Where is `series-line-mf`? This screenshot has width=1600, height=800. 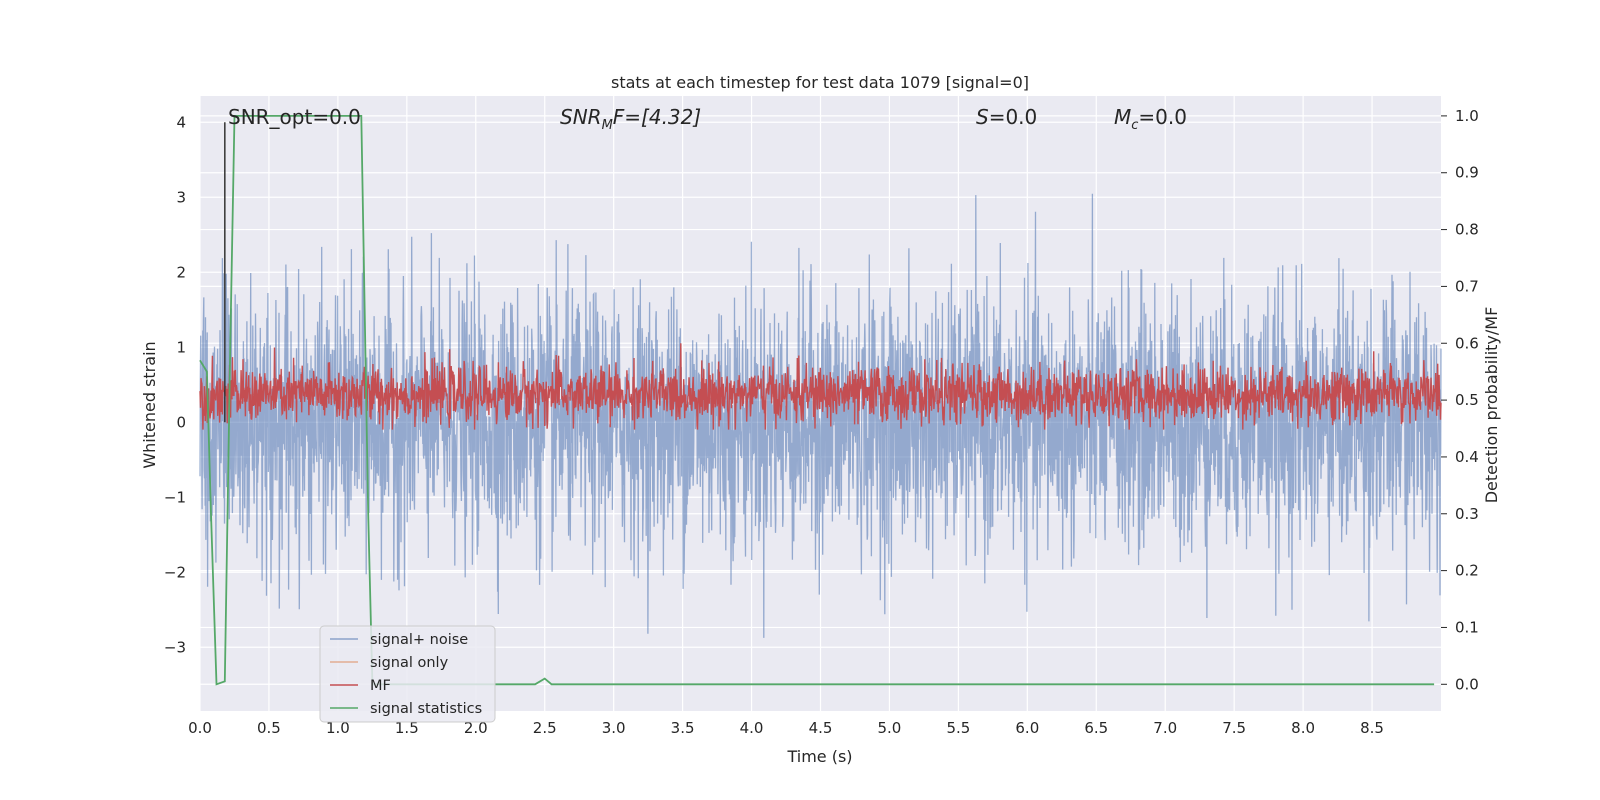 series-line-mf is located at coordinates (820, 386).